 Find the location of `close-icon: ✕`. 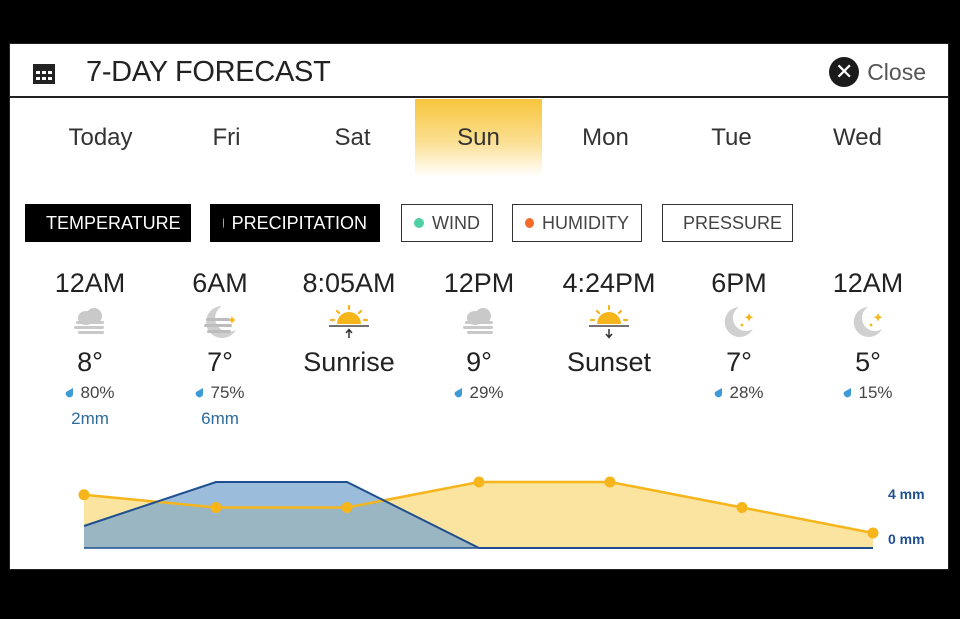

close-icon: ✕ is located at coordinates (844, 72).